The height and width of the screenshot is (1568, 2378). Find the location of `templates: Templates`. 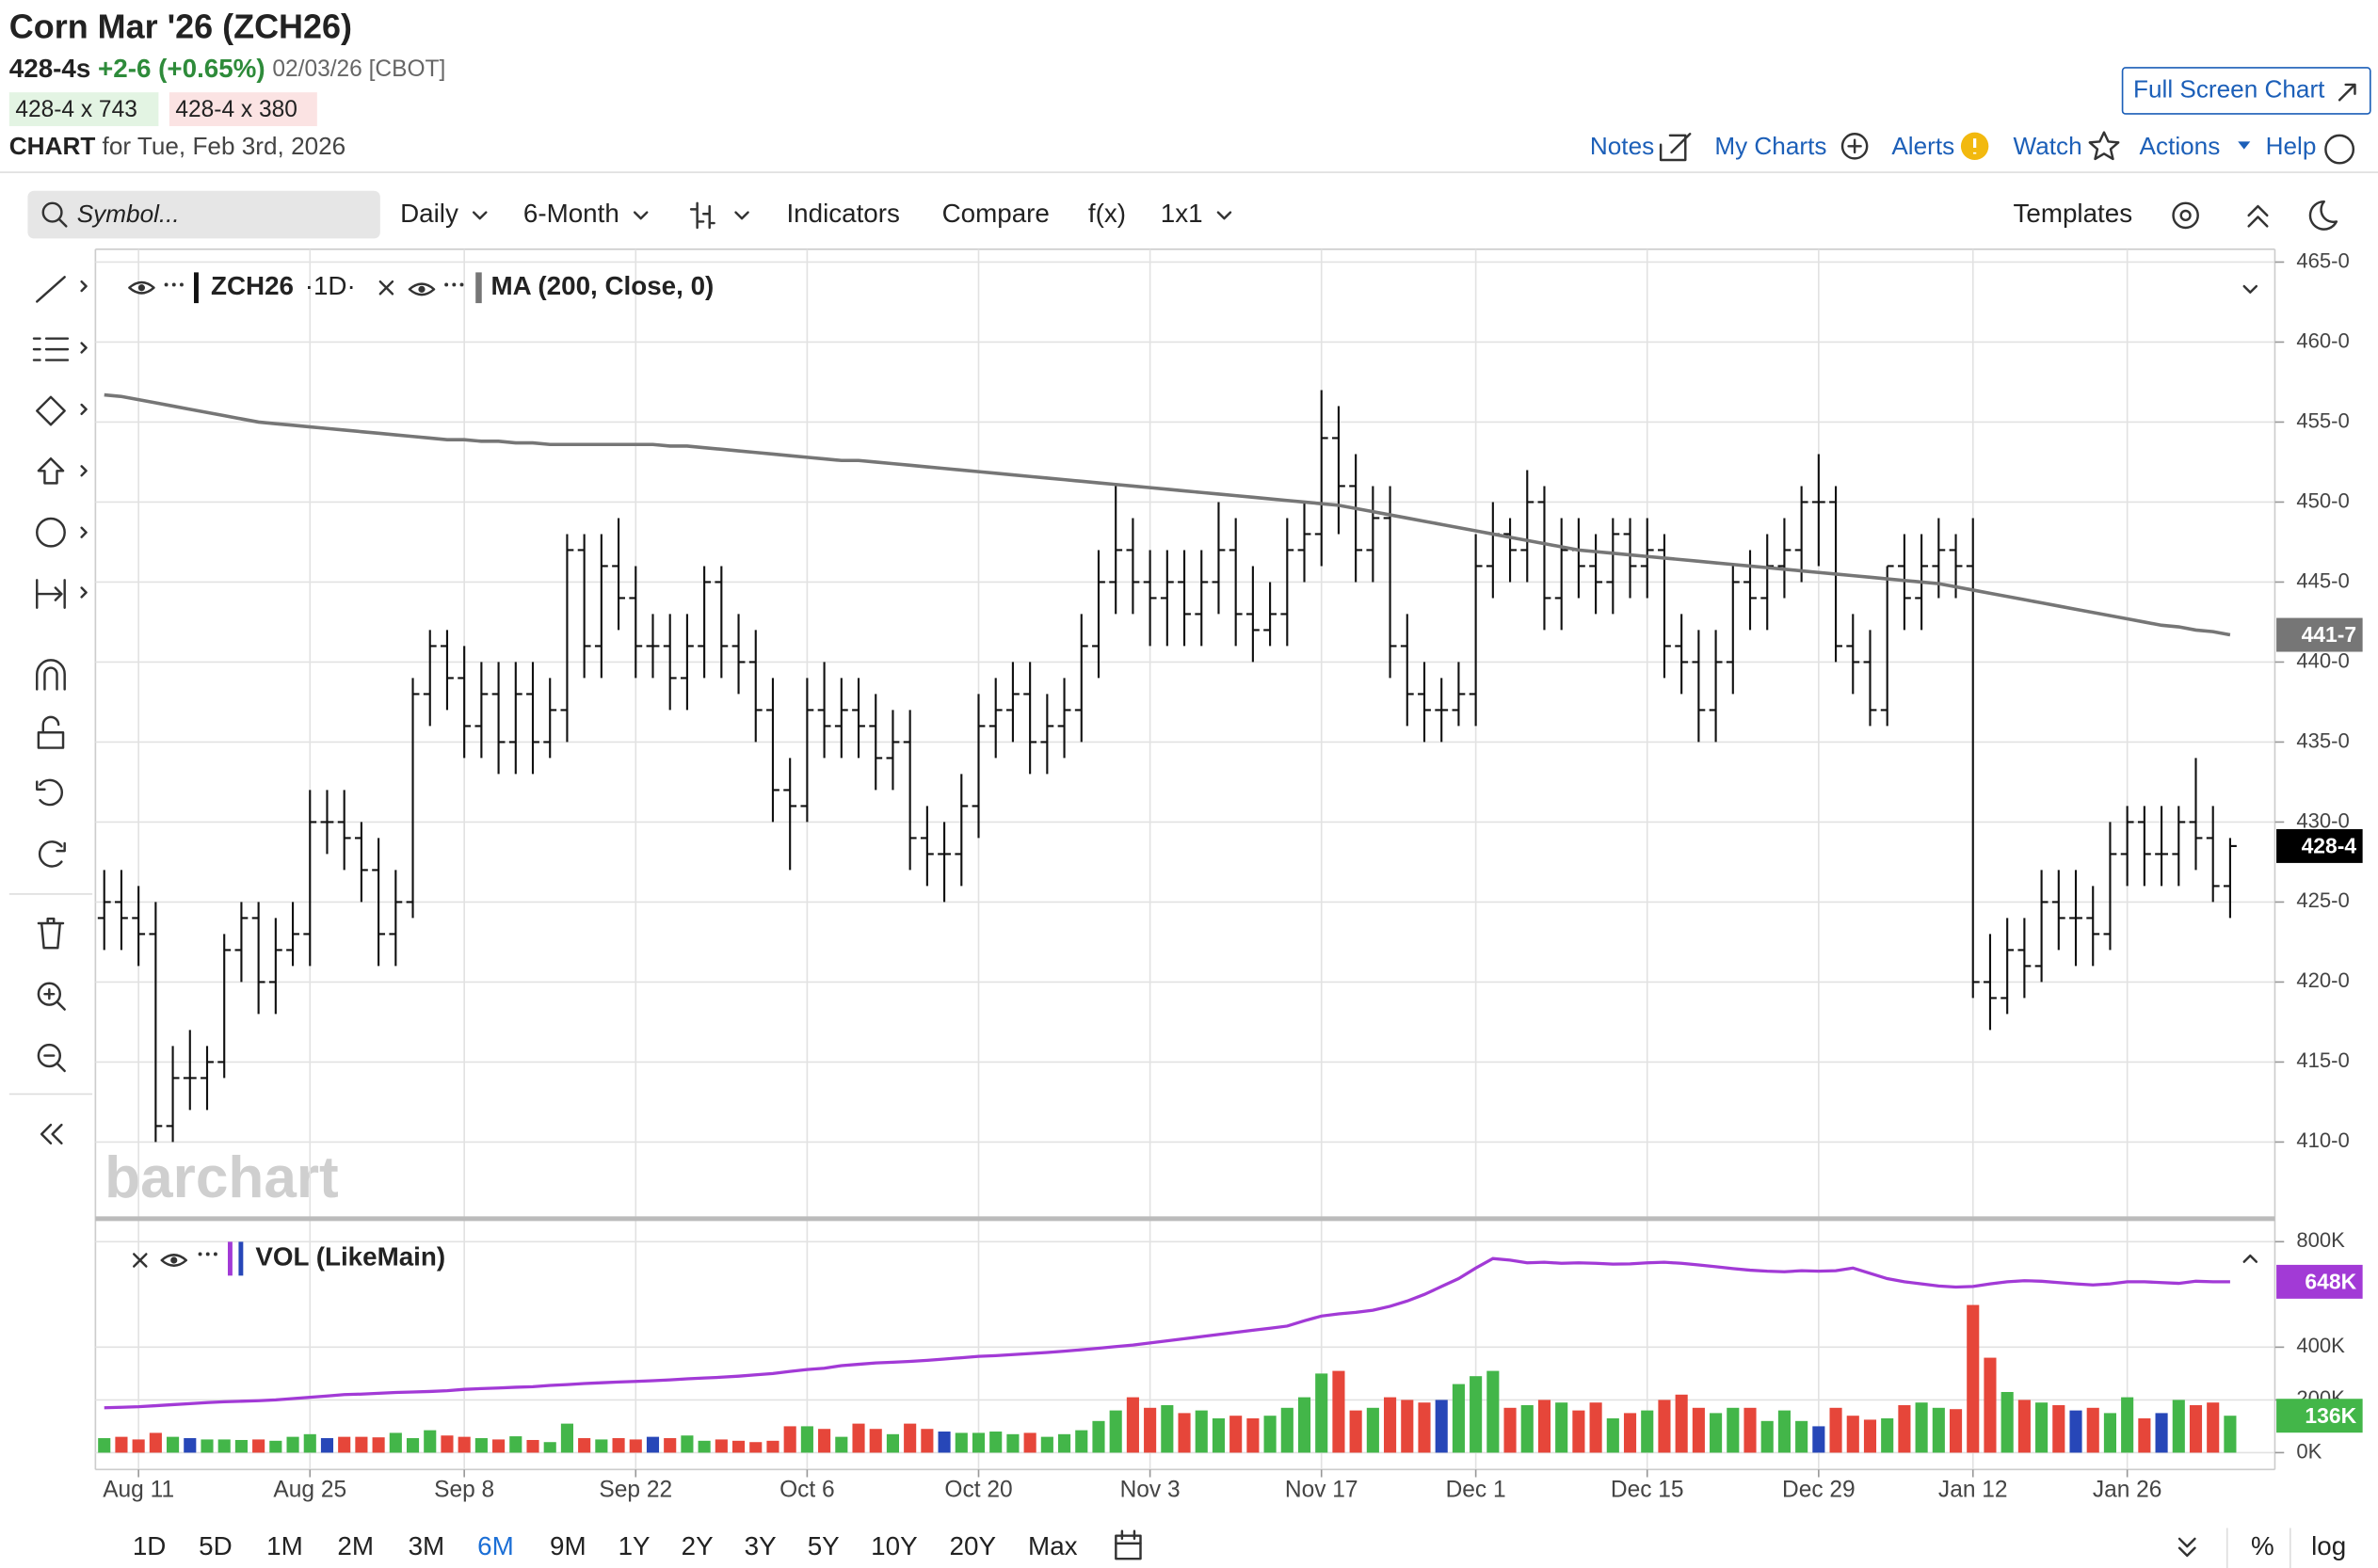

templates: Templates is located at coordinates (2073, 213).